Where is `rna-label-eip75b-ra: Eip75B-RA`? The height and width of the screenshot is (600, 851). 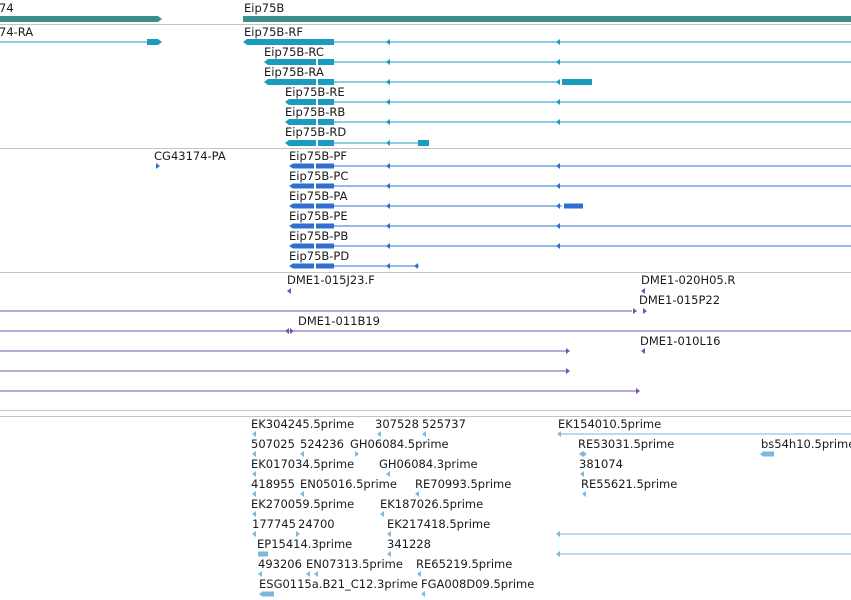
rna-label-eip75b-ra: Eip75B-RA is located at coordinates (294, 72).